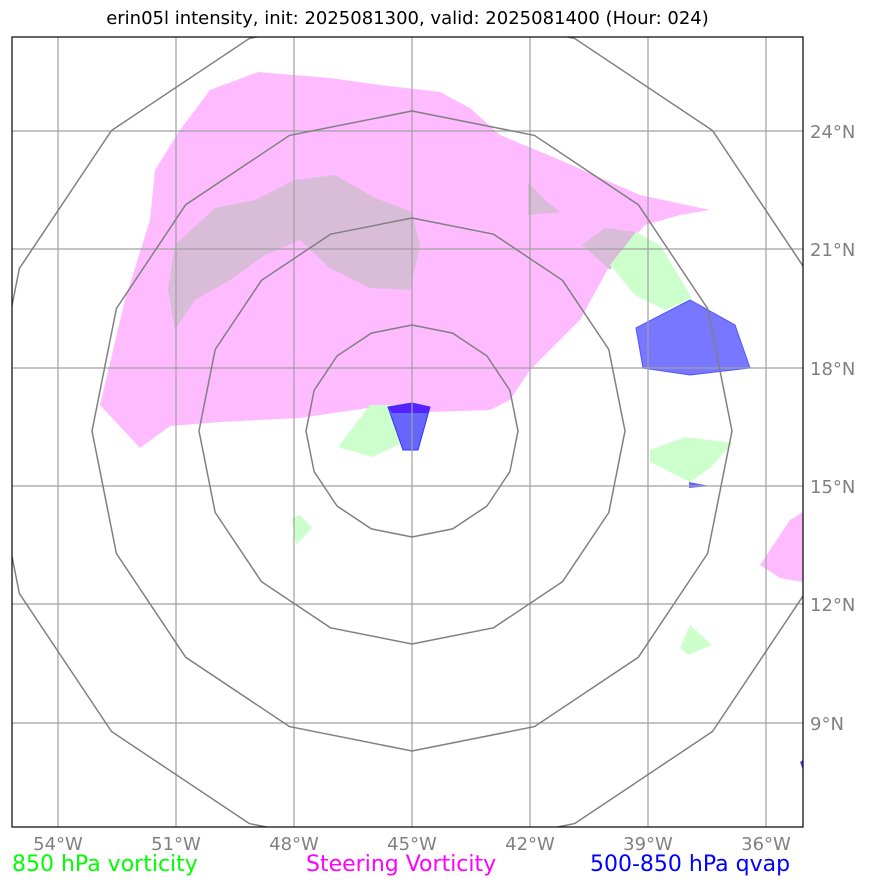 This screenshot has height=891, width=873. What do you see at coordinates (530, 844) in the screenshot?
I see `x-tick-label: 42°W` at bounding box center [530, 844].